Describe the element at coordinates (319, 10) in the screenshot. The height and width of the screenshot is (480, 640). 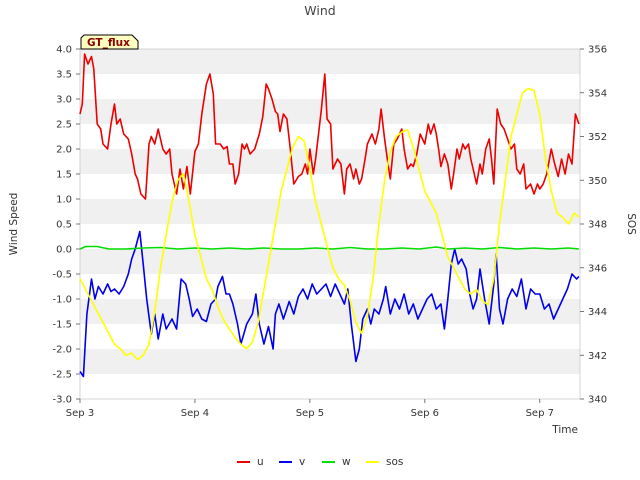
I see `chart-title: Wind` at that location.